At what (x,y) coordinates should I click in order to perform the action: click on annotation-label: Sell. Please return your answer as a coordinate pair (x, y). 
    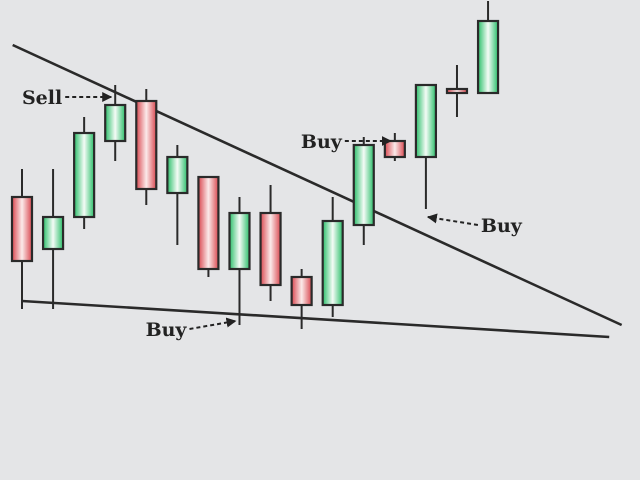
    Looking at the image, I should click on (42, 98).